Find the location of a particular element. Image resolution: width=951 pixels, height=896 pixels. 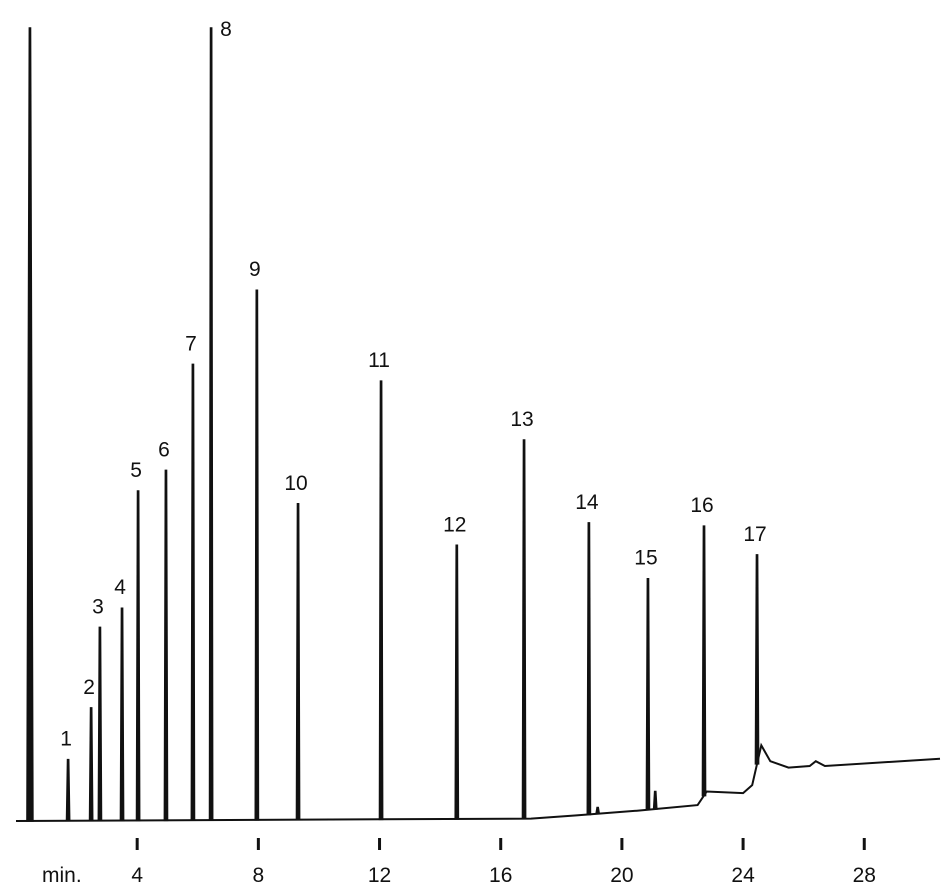

peak-label: 8 is located at coordinates (226, 29).